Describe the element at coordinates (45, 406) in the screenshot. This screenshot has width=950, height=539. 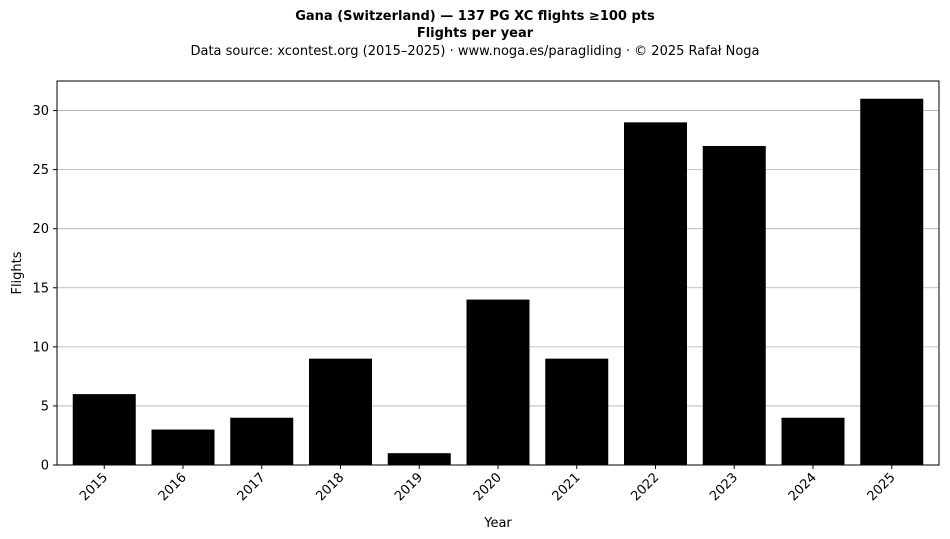
I see `y-tick-label: 5` at that location.